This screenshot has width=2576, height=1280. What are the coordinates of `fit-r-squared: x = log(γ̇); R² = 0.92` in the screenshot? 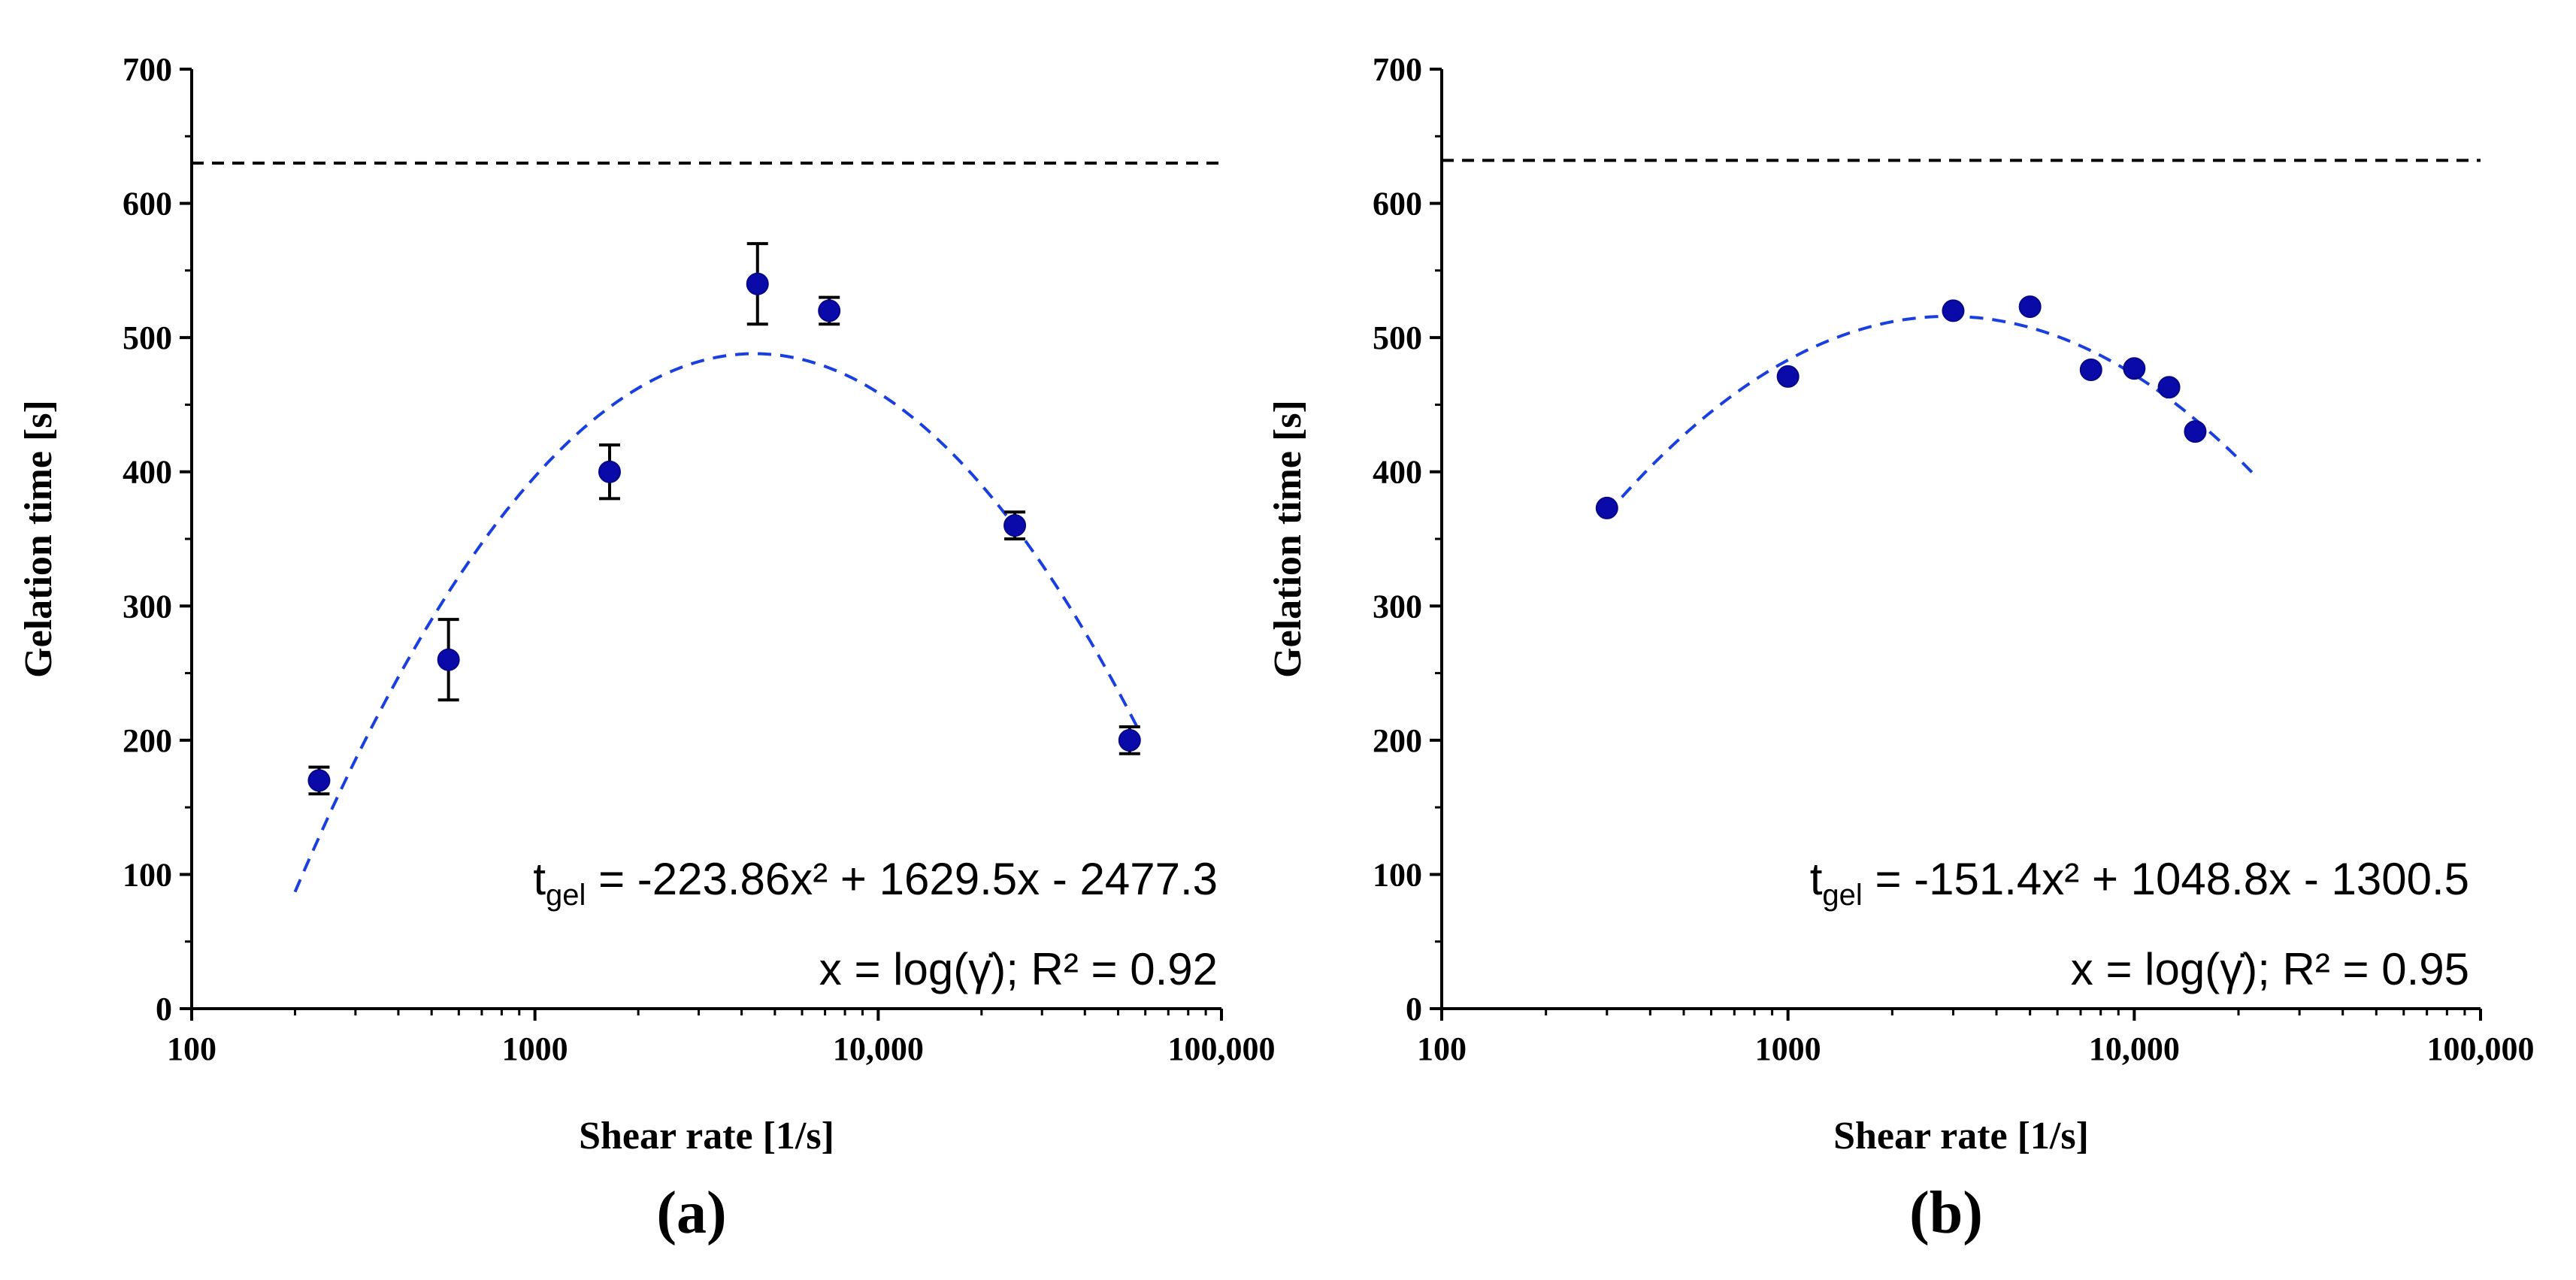 It's located at (1018, 969).